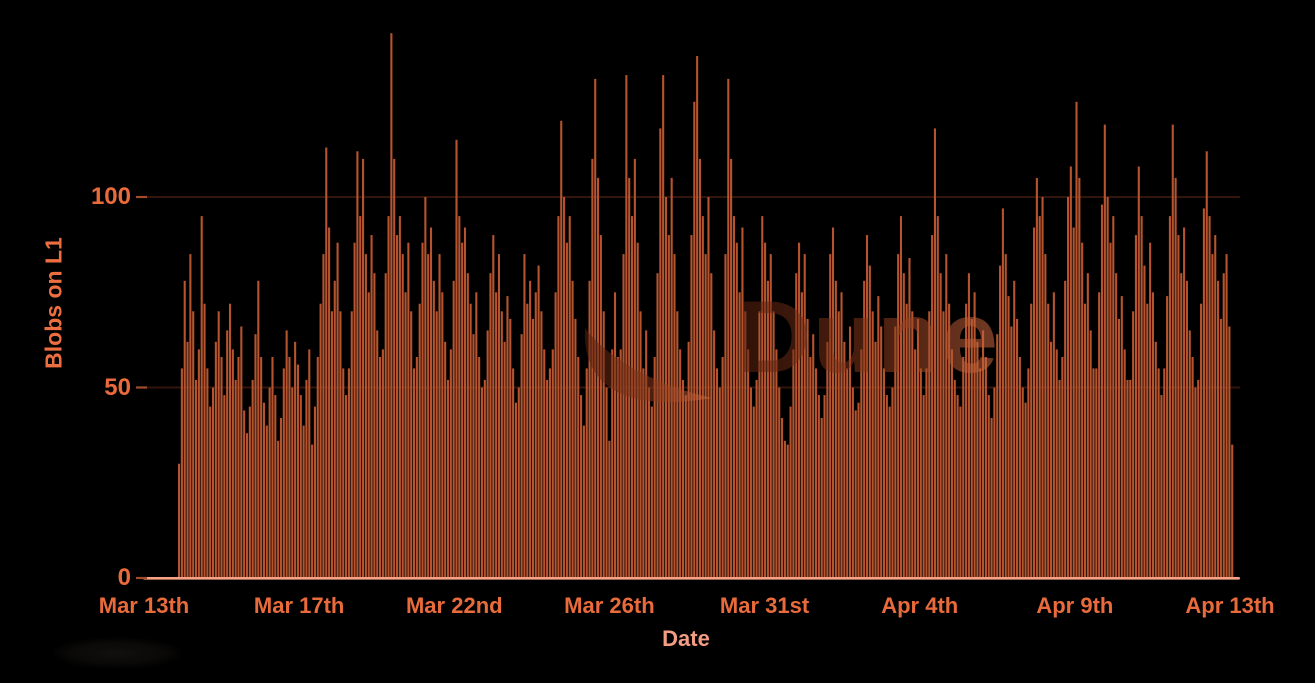  I want to click on faint-corner-smudge, so click(117, 653).